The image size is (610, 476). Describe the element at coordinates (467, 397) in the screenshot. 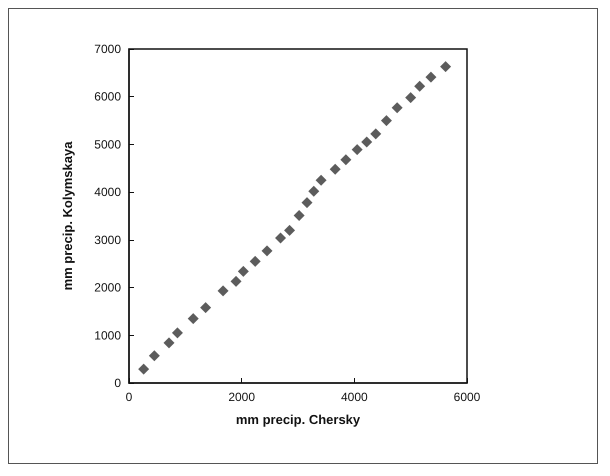

I see `x-tick-label: 6000` at that location.